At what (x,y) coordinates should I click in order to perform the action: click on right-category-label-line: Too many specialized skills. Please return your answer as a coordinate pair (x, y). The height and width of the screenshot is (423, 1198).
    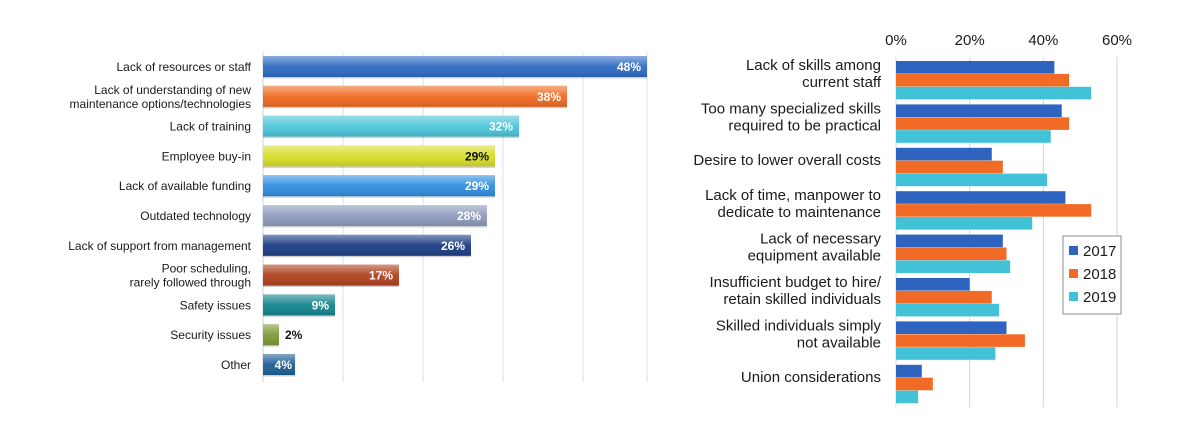
    Looking at the image, I should click on (791, 108).